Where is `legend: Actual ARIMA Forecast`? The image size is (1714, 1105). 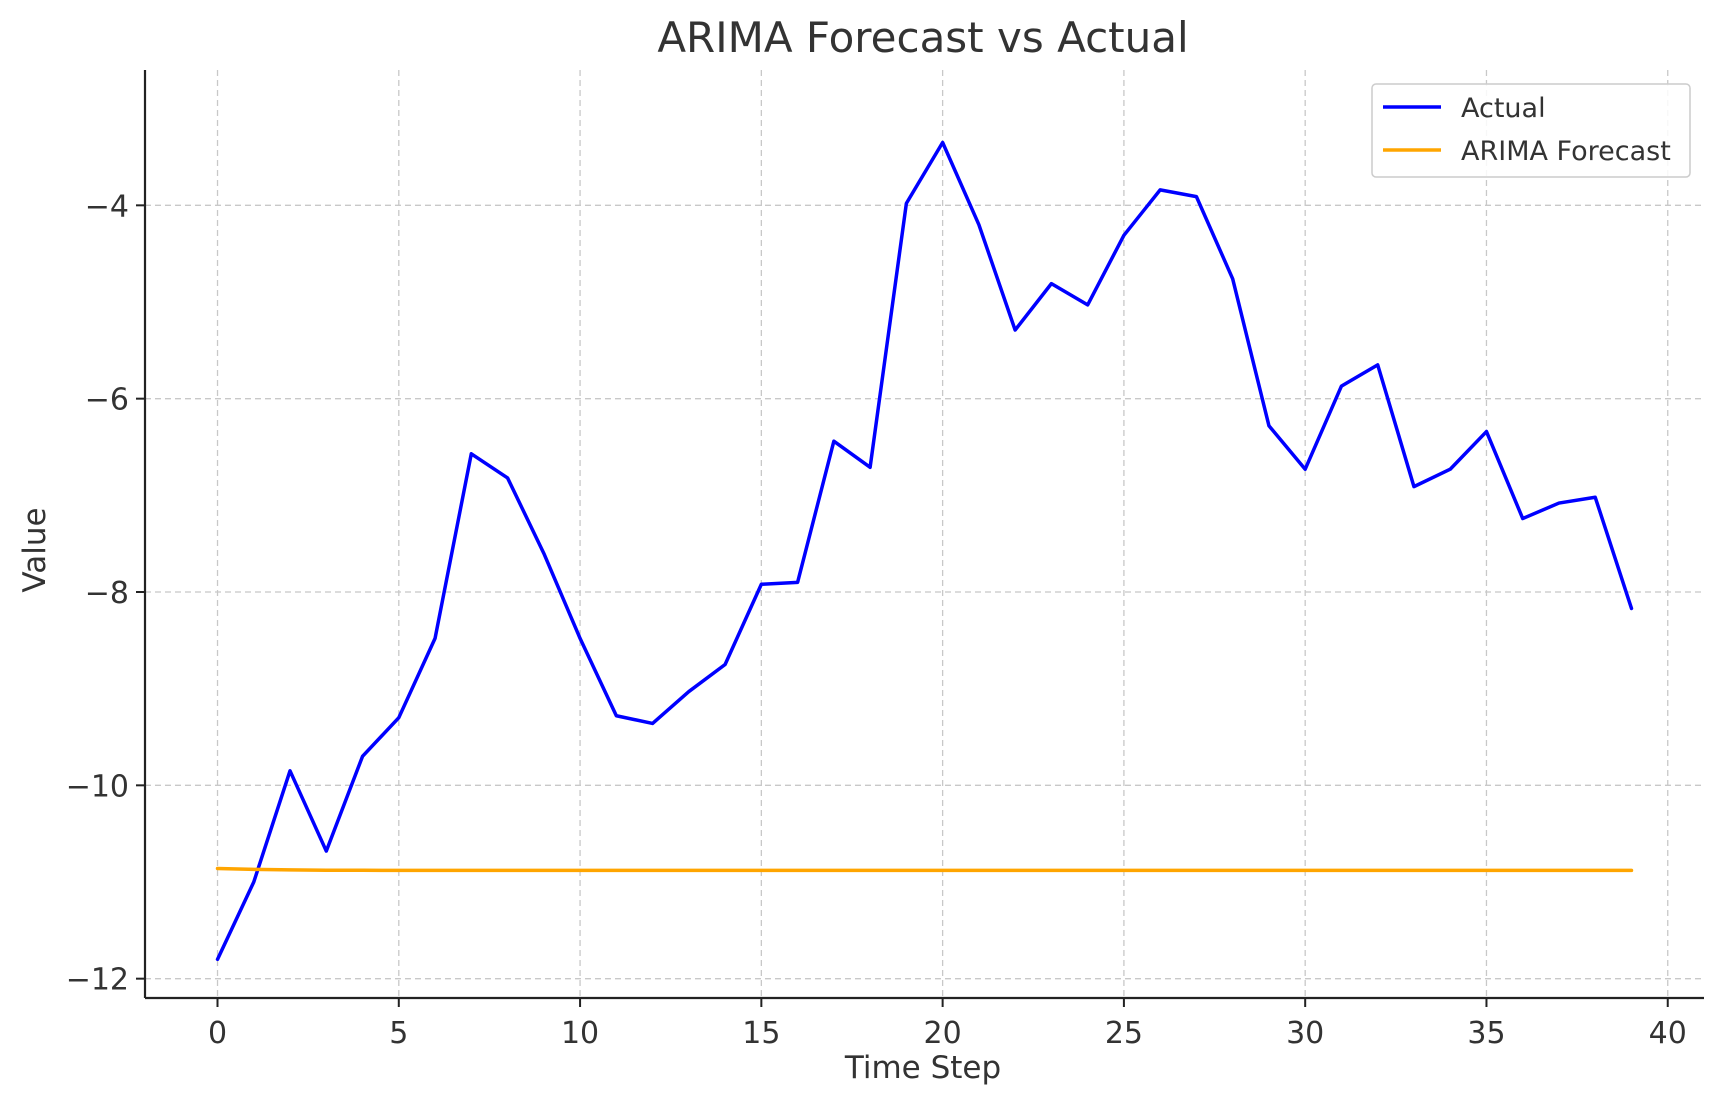
legend: Actual ARIMA Forecast is located at coordinates (1531, 130).